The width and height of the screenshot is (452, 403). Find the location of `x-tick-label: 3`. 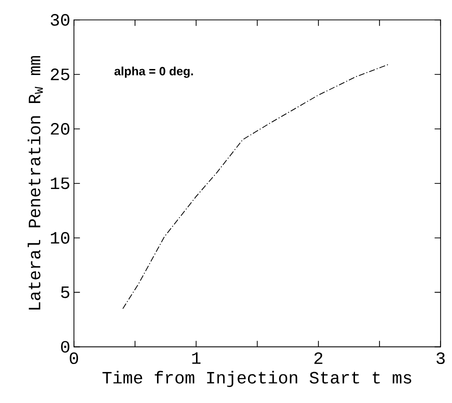

x-tick-label: 3 is located at coordinates (440, 358).